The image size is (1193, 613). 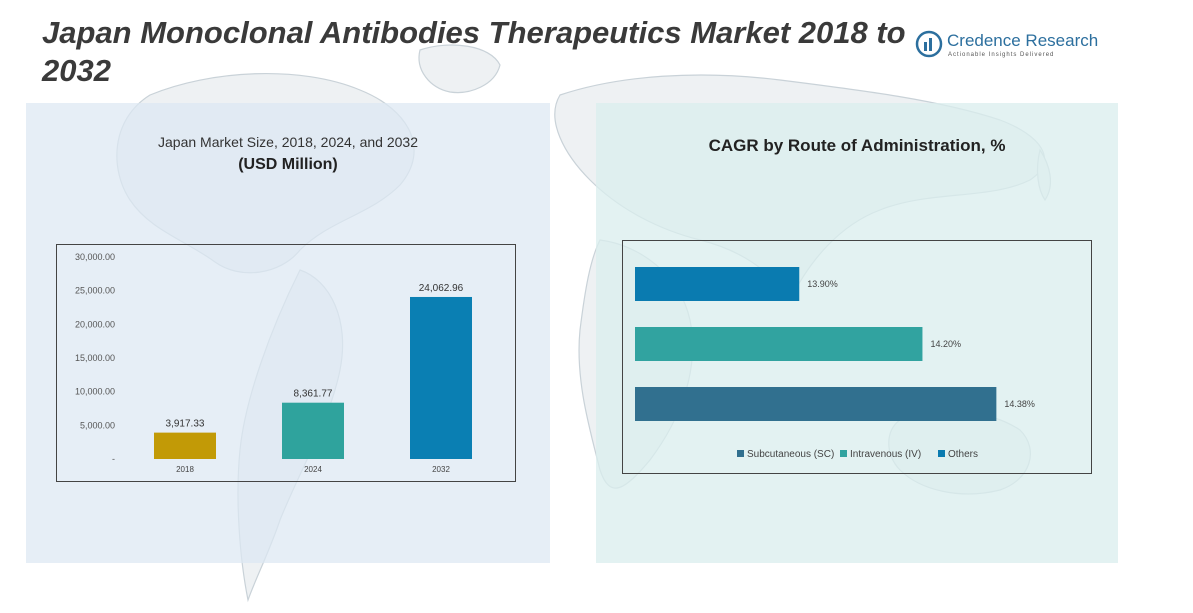 I want to click on legend-swatch-others, so click(x=941, y=453).